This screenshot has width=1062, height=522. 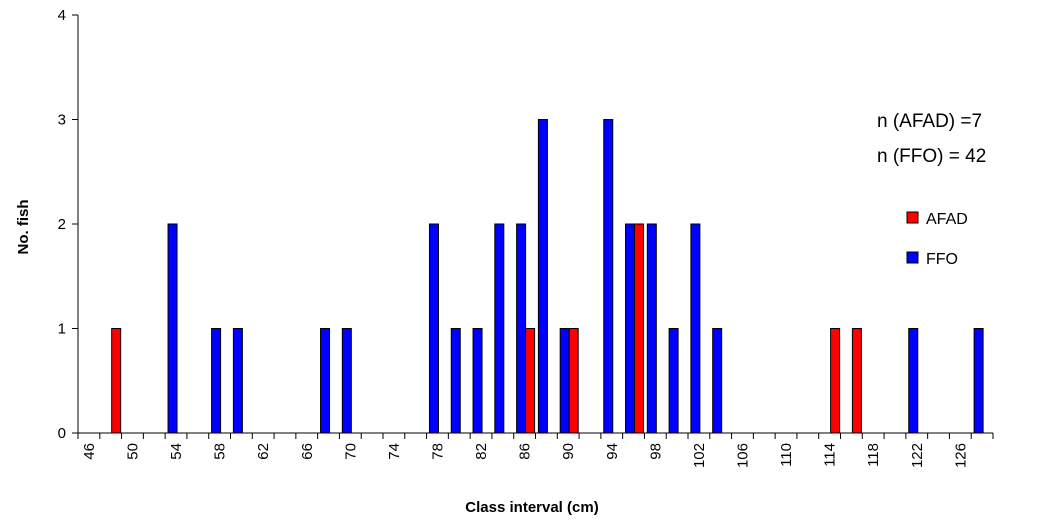 I want to click on x-tick-label: 114, so click(x=830, y=455).